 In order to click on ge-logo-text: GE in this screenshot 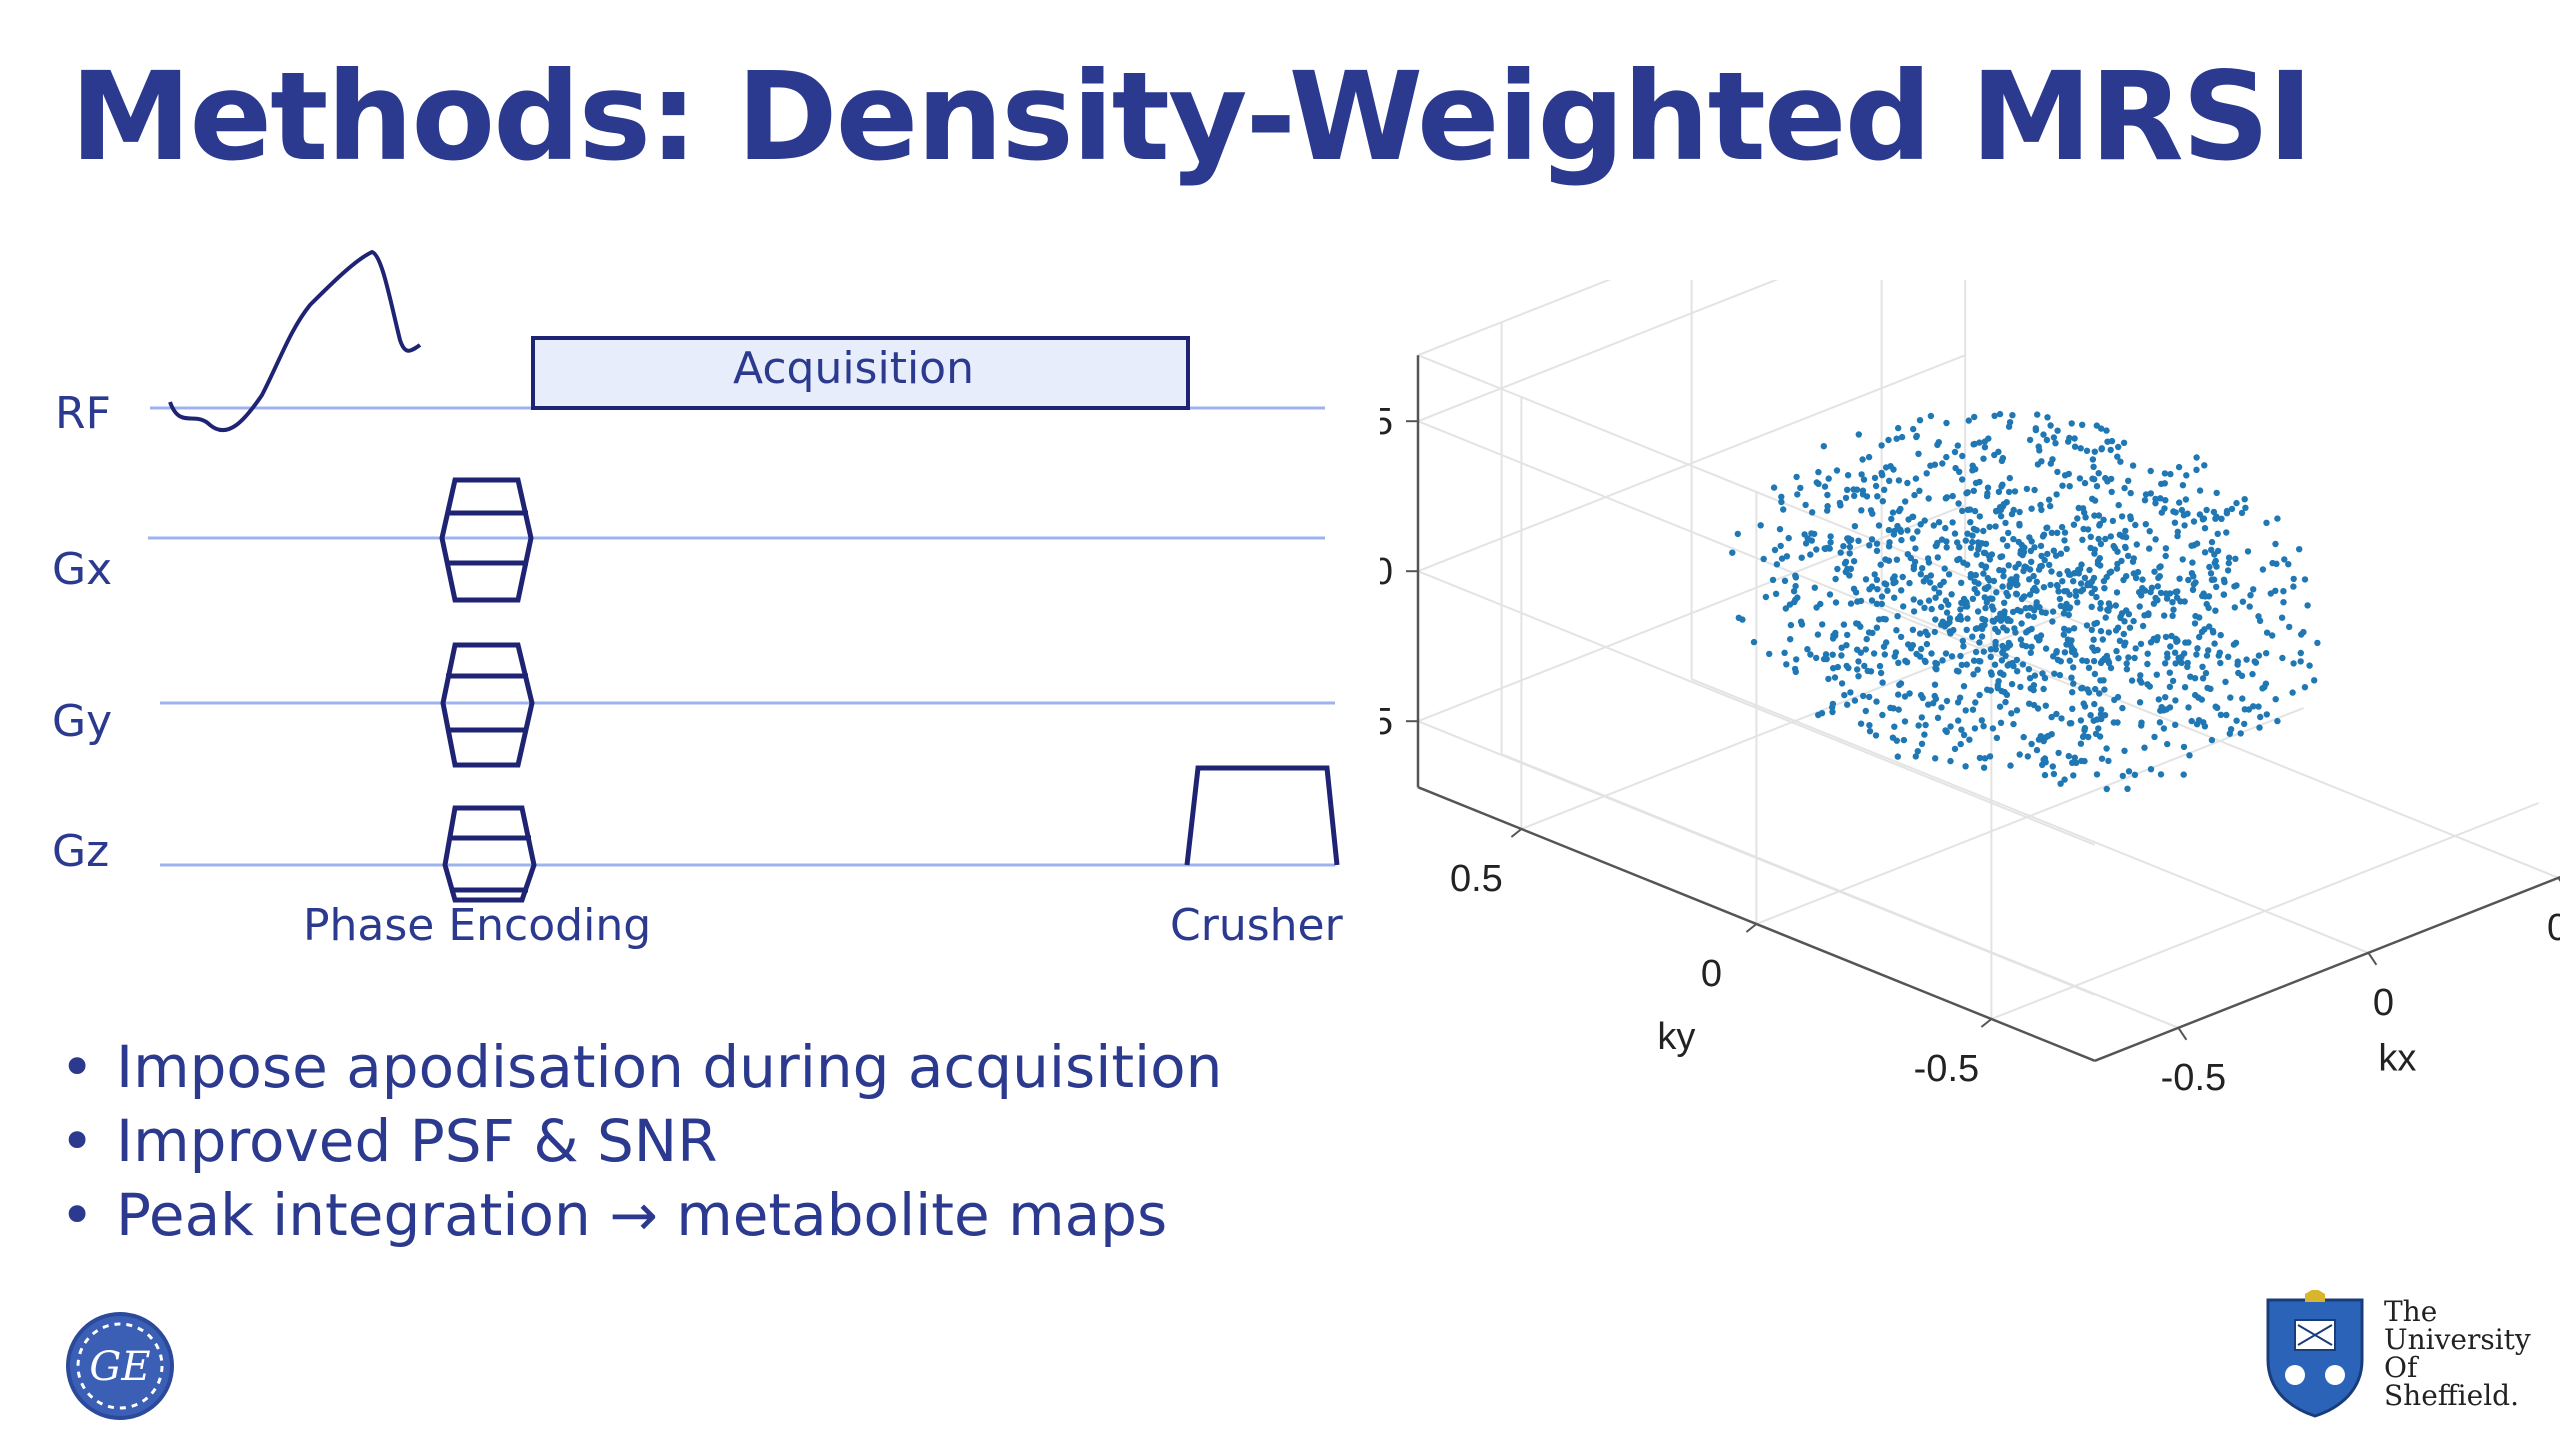, I will do `click(119, 1367)`.